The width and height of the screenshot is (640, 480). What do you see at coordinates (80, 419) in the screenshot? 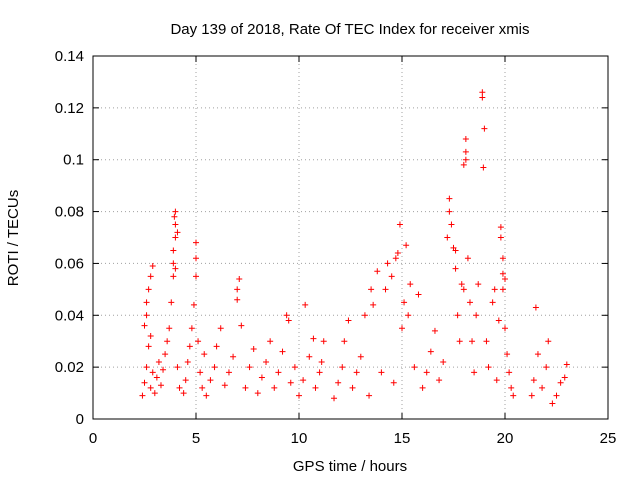
I see `y-tick-label: 0` at bounding box center [80, 419].